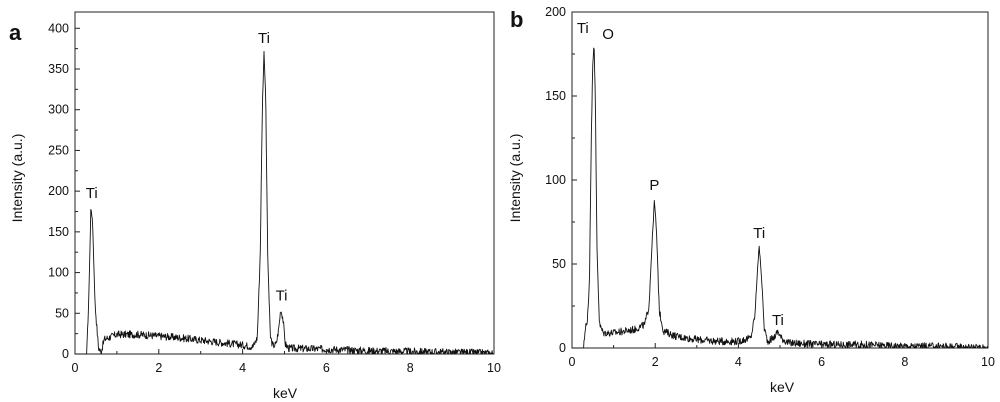  I want to click on panel-b-ytick-label: 0, so click(562, 348).